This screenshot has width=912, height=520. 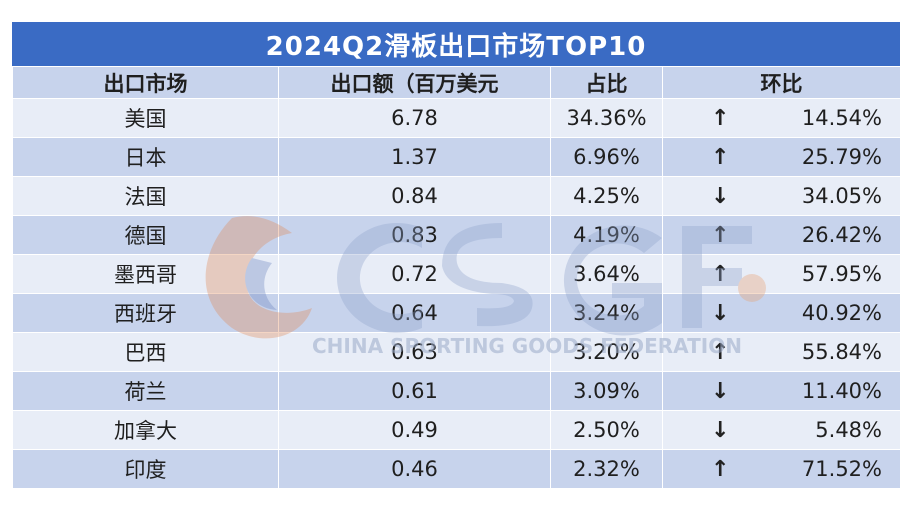 What do you see at coordinates (414, 469) in the screenshot?
I see `cell-value: 0.46` at bounding box center [414, 469].